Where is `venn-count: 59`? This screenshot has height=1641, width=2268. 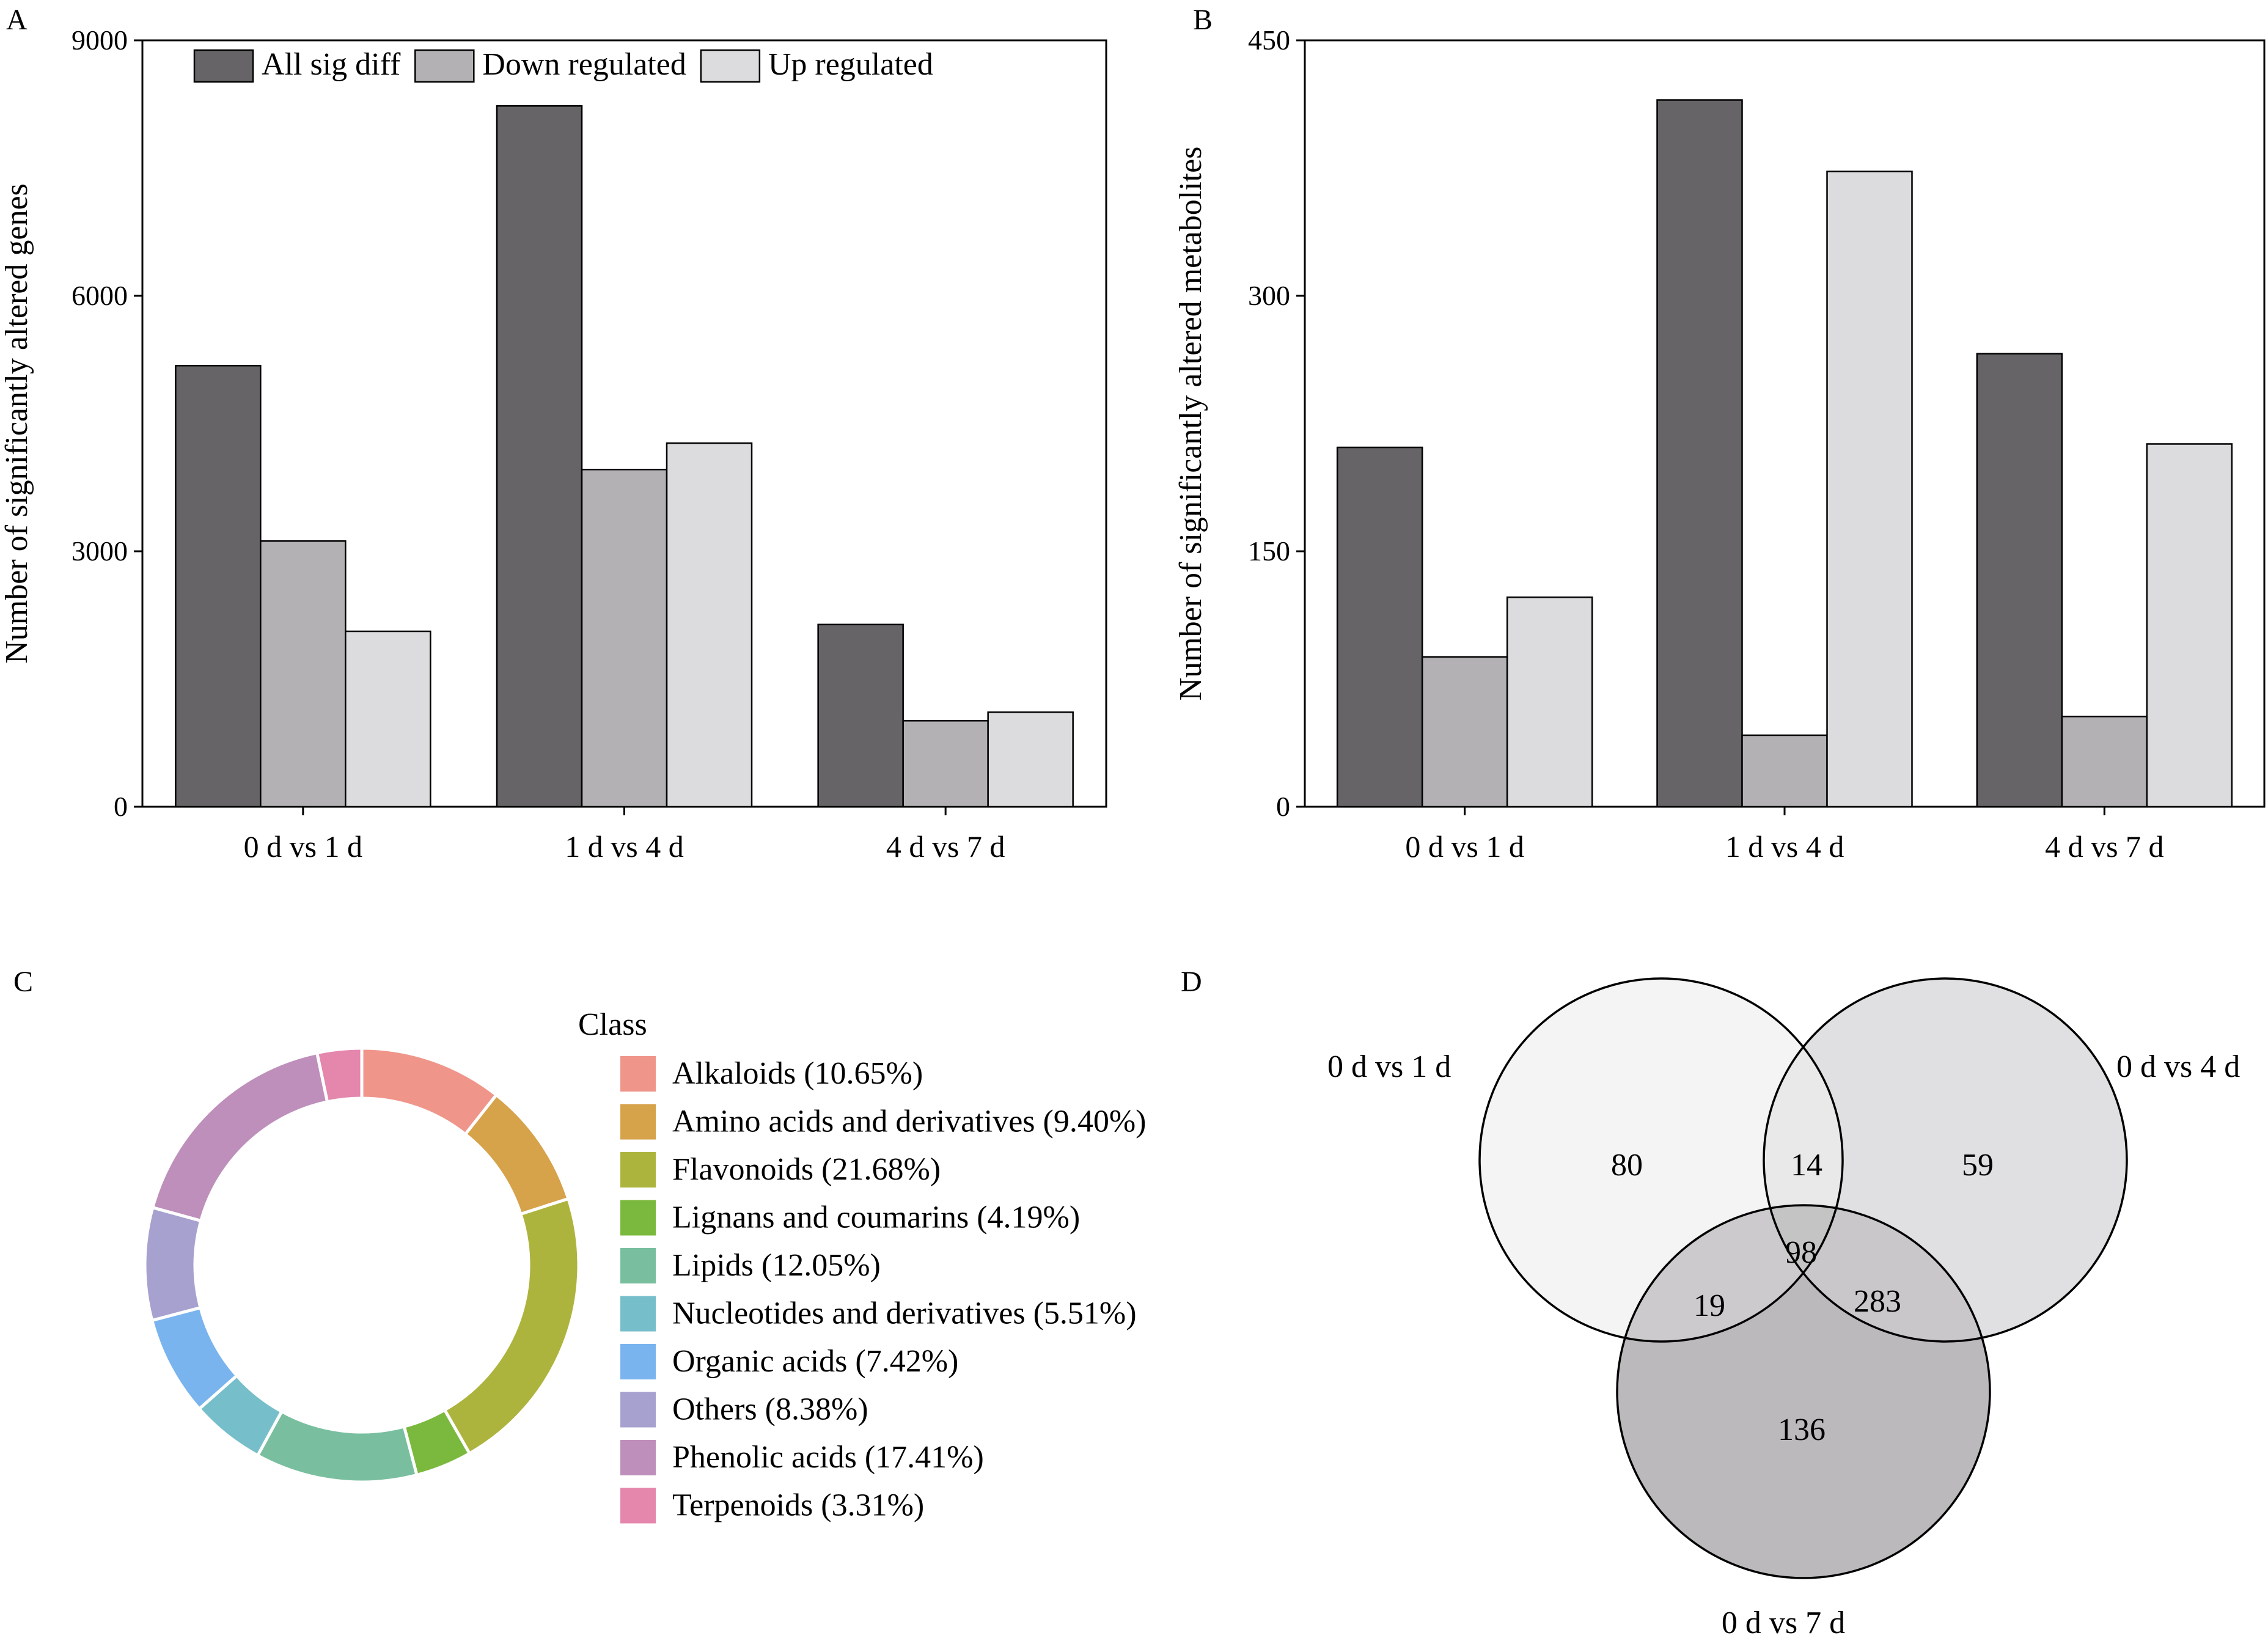 venn-count: 59 is located at coordinates (1978, 1165).